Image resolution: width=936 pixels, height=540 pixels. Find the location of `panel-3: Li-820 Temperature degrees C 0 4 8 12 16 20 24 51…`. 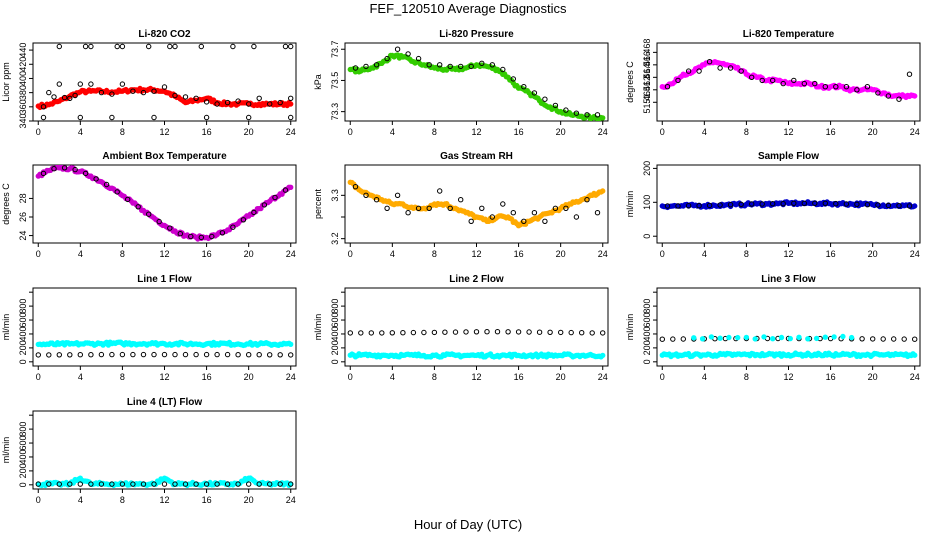

panel-3: Li-820 Temperature degrees C 0 4 8 12 16 20 24 51… is located at coordinates (773, 83).